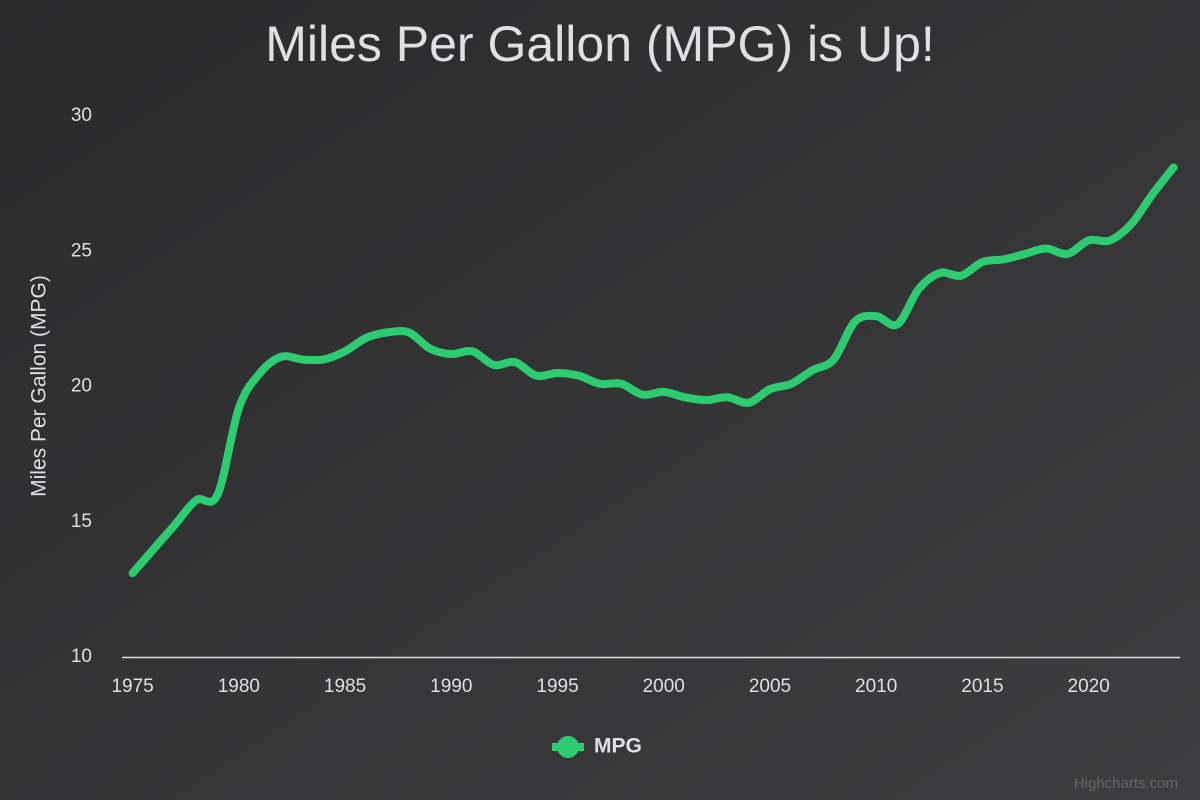 This screenshot has width=1200, height=800. I want to click on x-tick-label: 2005, so click(770, 686).